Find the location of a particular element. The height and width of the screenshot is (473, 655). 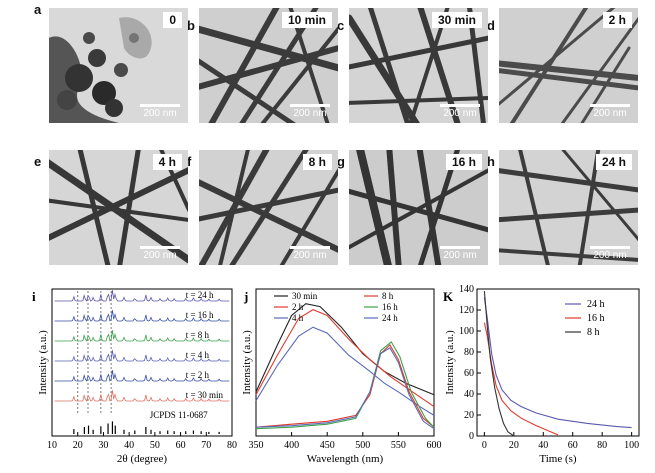

tem-image-b: 10 min 200 nm is located at coordinates (268, 65).